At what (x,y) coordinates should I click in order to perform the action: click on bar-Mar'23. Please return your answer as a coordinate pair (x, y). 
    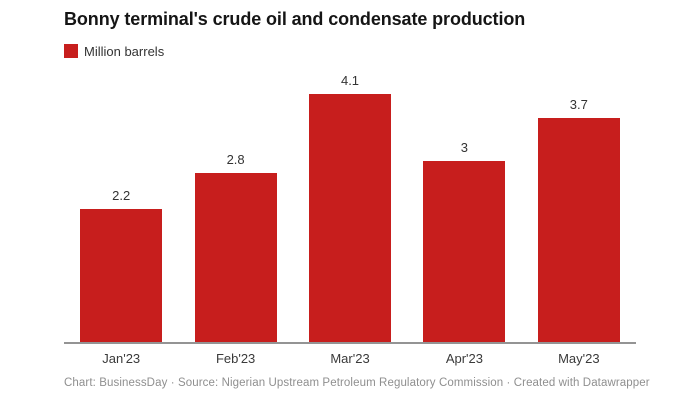
    Looking at the image, I should click on (350, 218).